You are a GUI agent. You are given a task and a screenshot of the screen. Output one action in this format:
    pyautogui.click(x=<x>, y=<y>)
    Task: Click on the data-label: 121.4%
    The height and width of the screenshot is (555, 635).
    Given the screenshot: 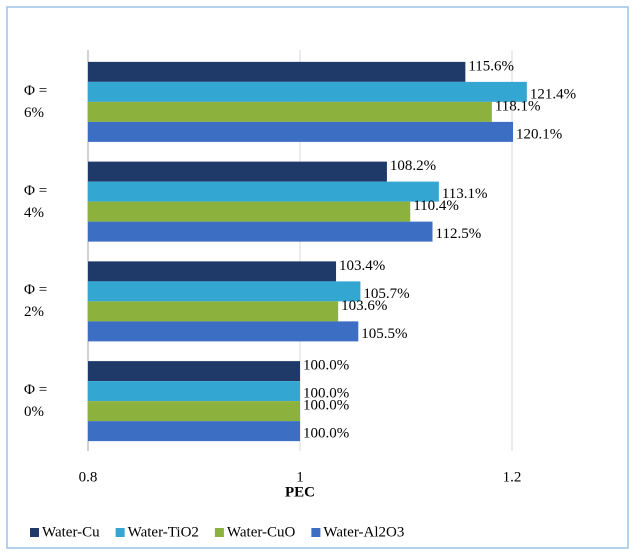 What is the action you would take?
    pyautogui.click(x=553, y=94)
    